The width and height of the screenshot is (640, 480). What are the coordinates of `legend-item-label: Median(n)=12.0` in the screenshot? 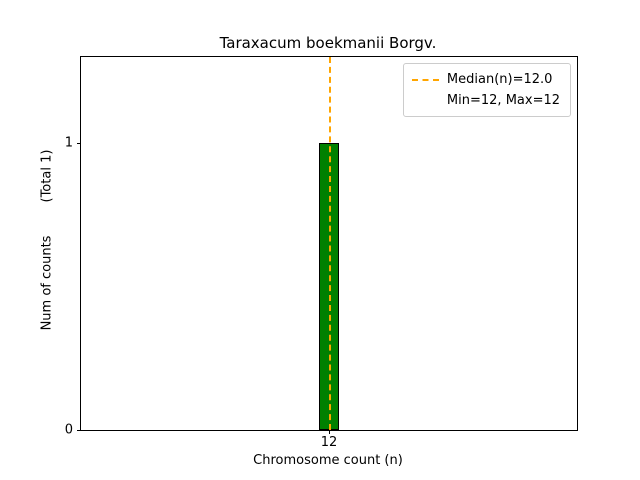 It's located at (499, 79).